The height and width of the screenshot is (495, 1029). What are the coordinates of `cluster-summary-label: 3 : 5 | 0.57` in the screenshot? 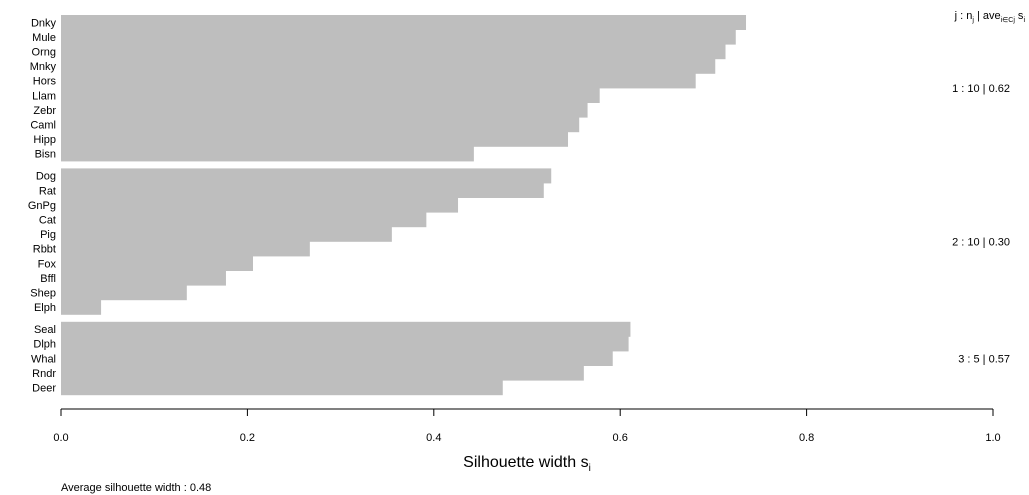 It's located at (984, 359).